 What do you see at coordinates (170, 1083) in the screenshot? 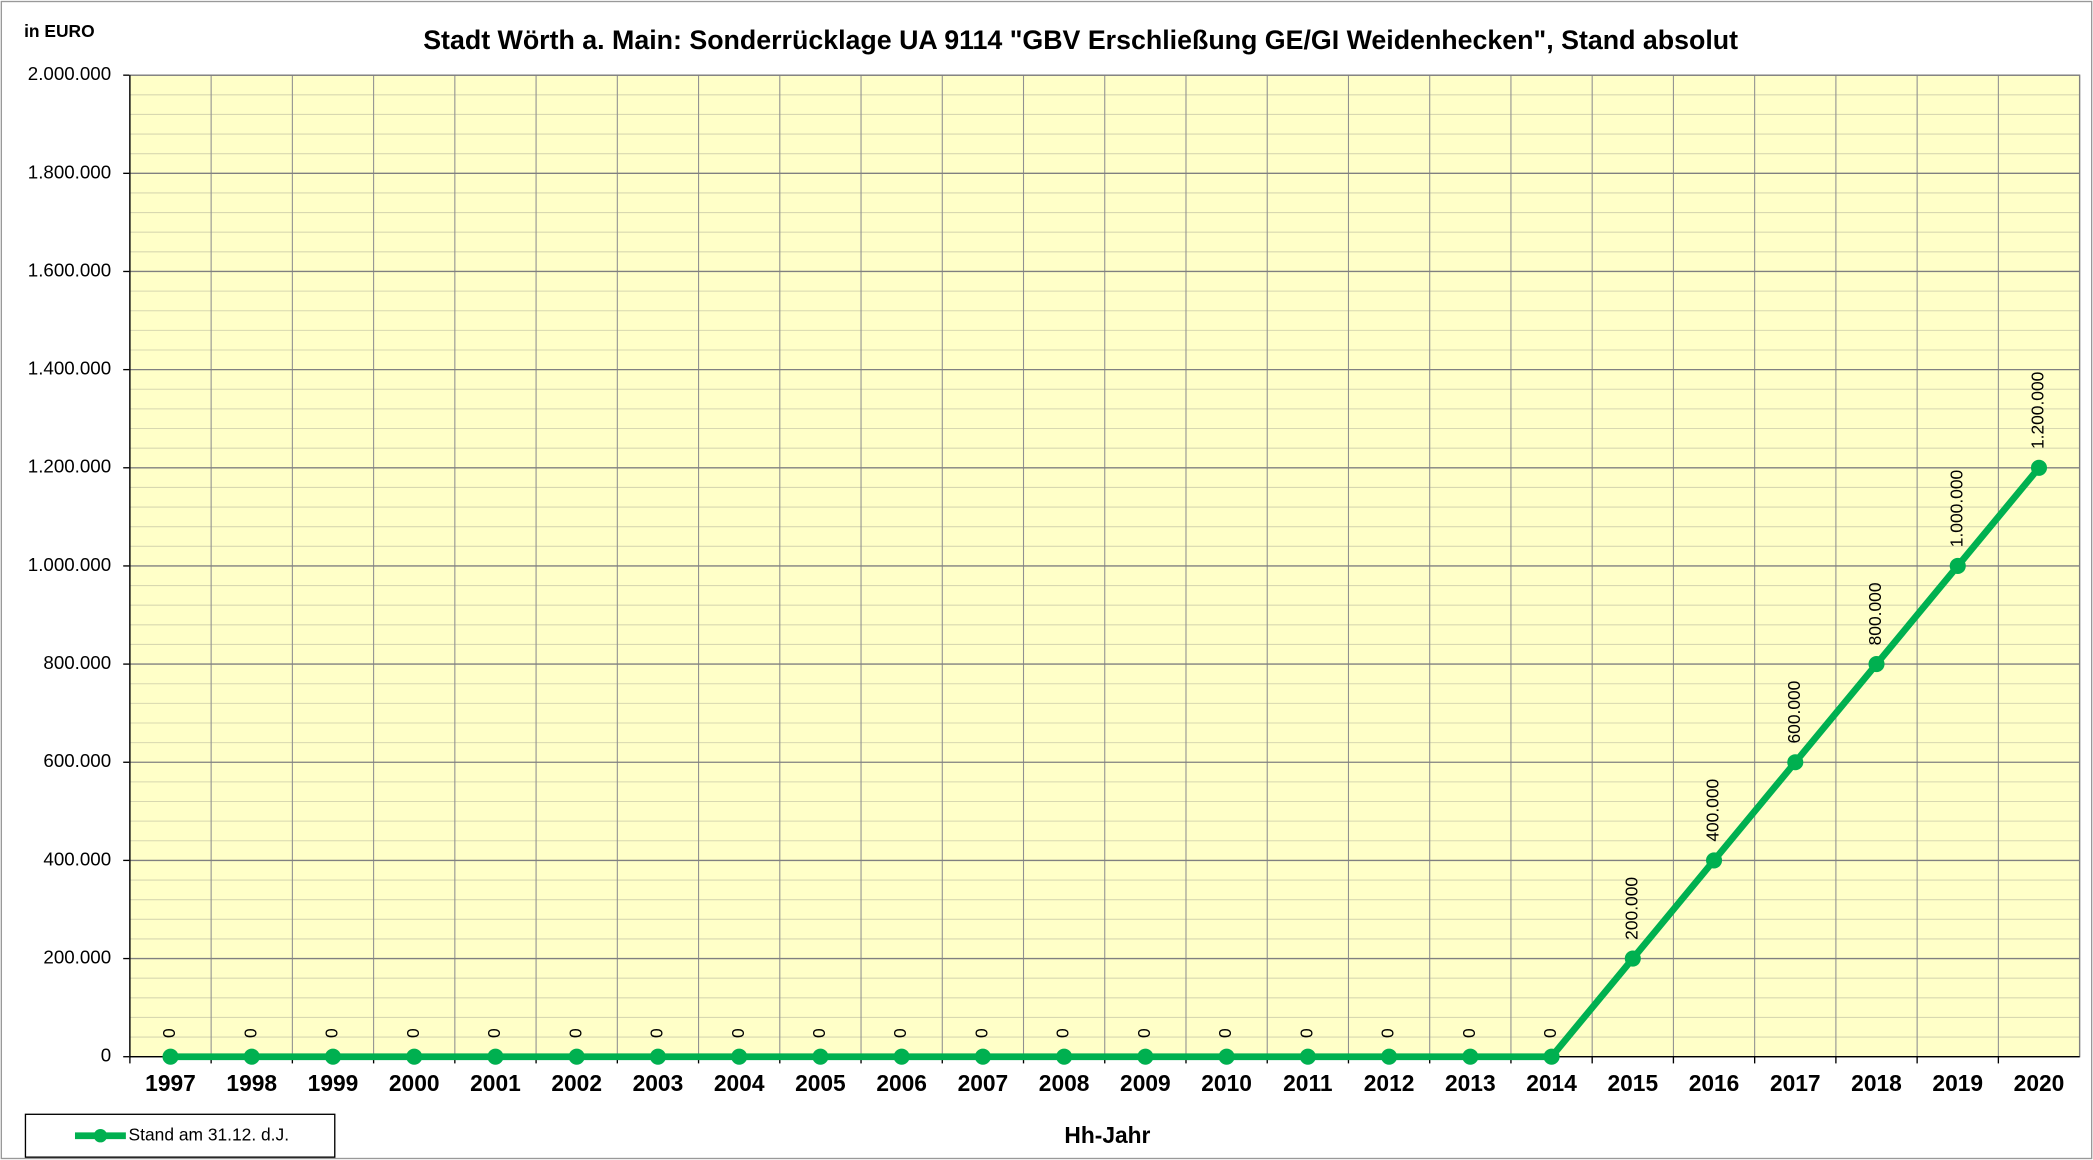
I see `x-tick-label: 1997` at bounding box center [170, 1083].